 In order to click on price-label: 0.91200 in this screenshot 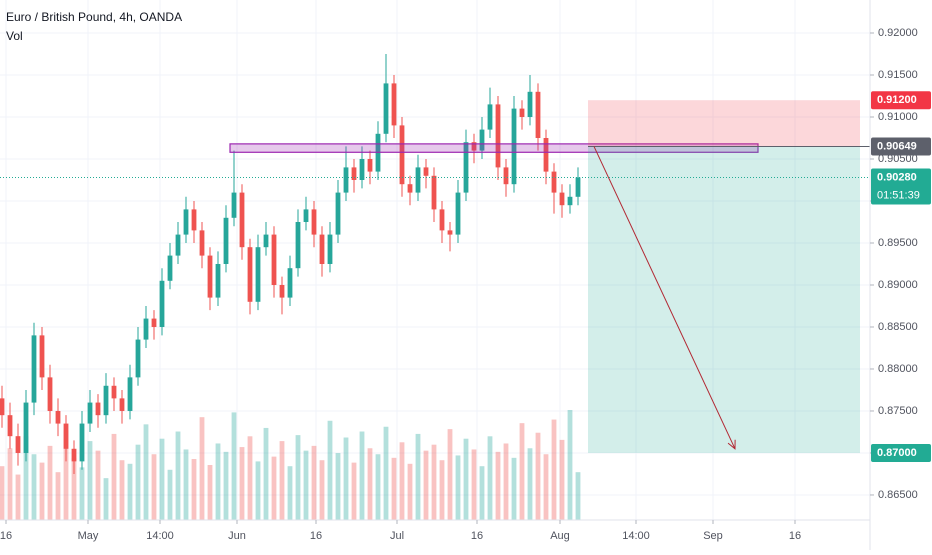, I will do `click(897, 100)`.